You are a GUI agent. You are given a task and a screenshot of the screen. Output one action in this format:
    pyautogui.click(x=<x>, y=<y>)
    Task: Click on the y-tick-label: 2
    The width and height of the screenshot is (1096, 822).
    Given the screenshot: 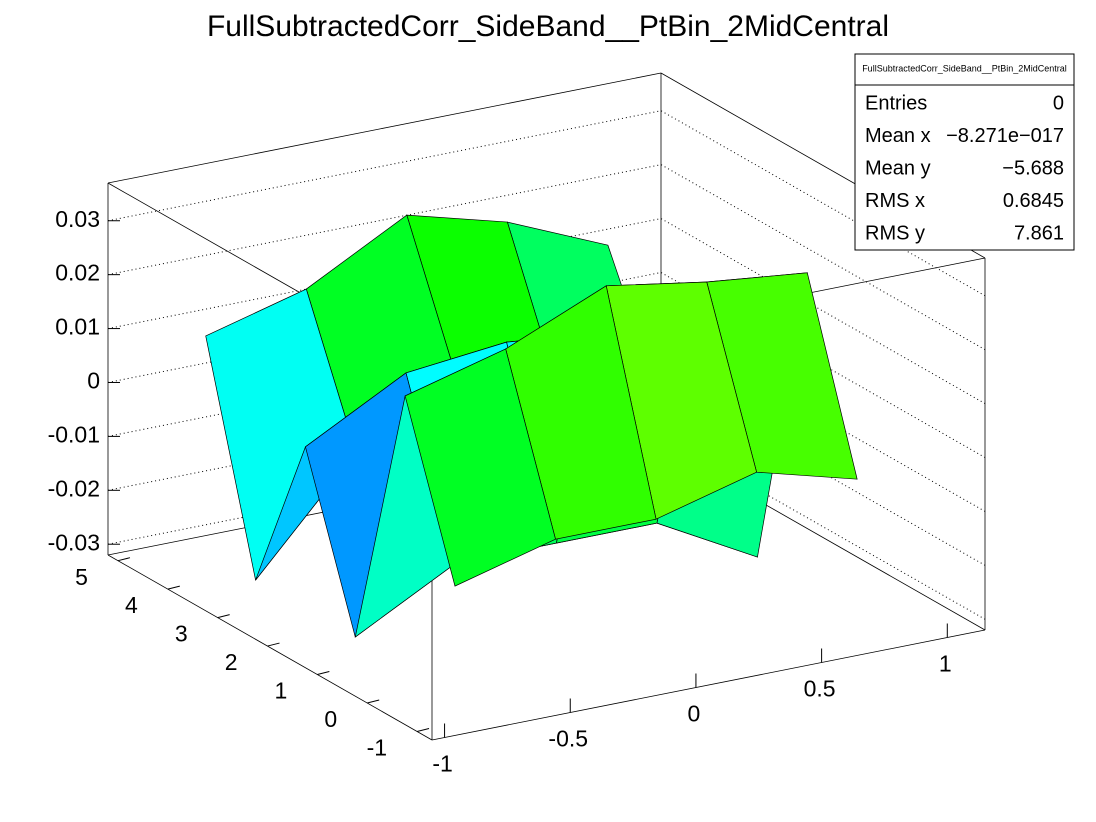 What is the action you would take?
    pyautogui.click(x=231, y=662)
    